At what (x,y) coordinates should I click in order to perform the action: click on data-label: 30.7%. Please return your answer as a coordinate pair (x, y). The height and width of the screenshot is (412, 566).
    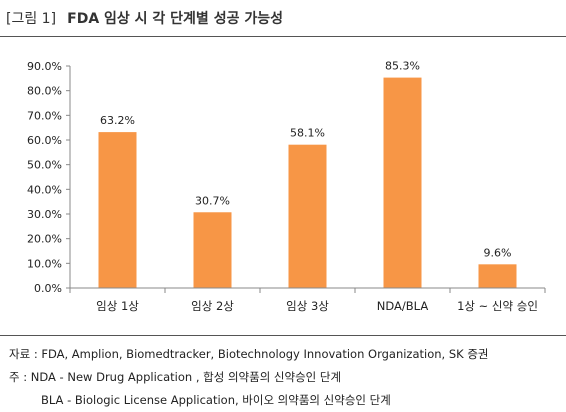
    Looking at the image, I should click on (212, 200).